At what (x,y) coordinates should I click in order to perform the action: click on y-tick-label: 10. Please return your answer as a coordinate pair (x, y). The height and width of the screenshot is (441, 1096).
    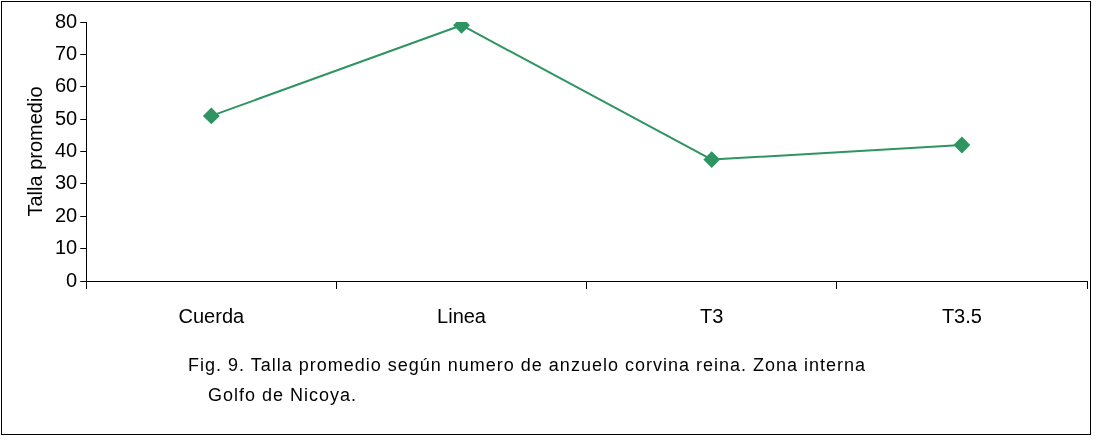
    Looking at the image, I should click on (66, 247).